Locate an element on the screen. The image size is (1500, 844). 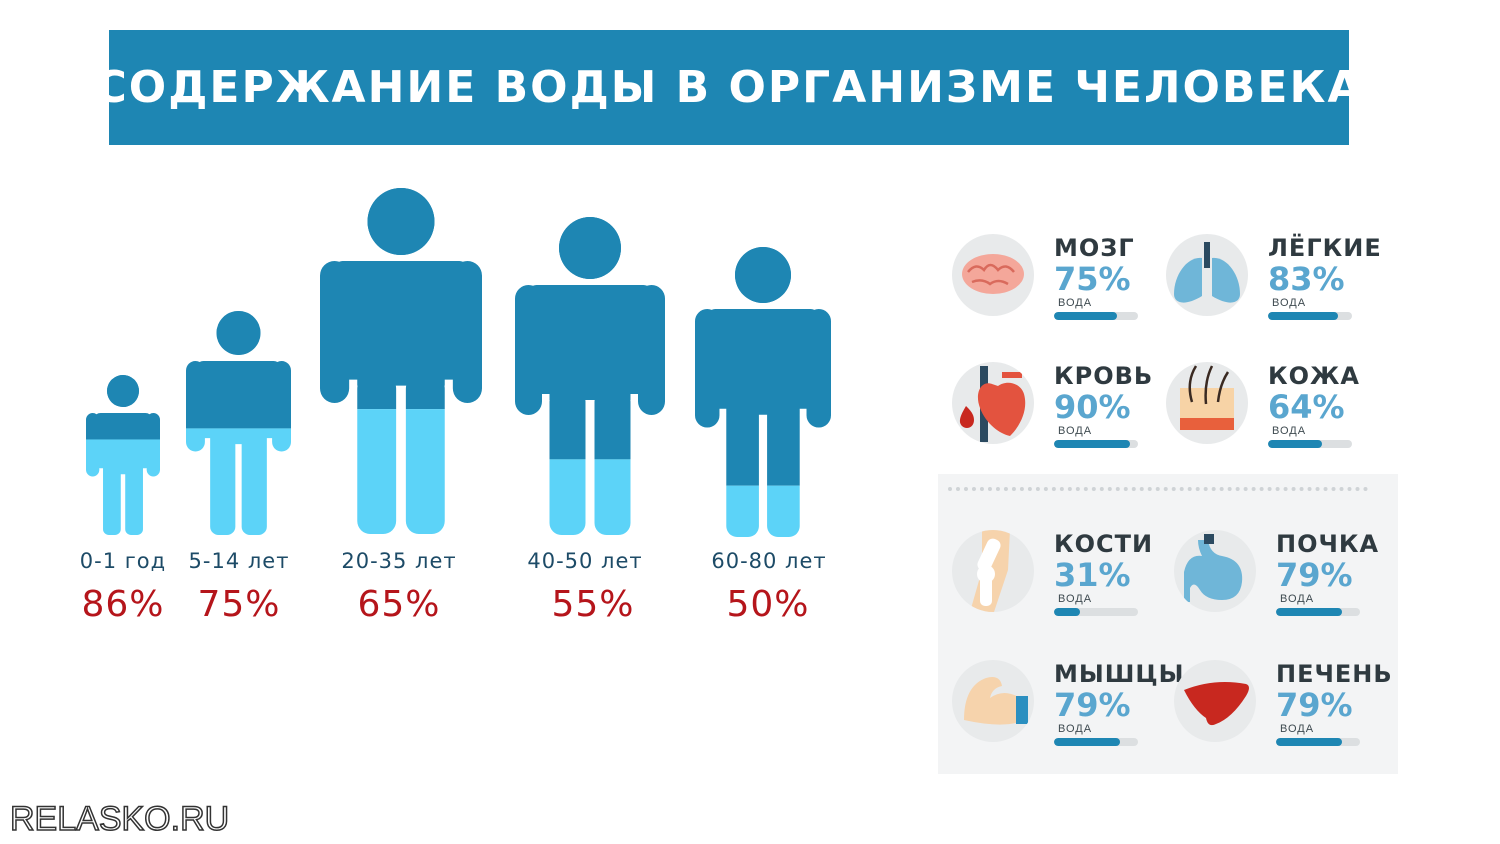
organ-card-lungs: ЛЁГКИЕ 83% ВОДА is located at coordinates (1276, 284).